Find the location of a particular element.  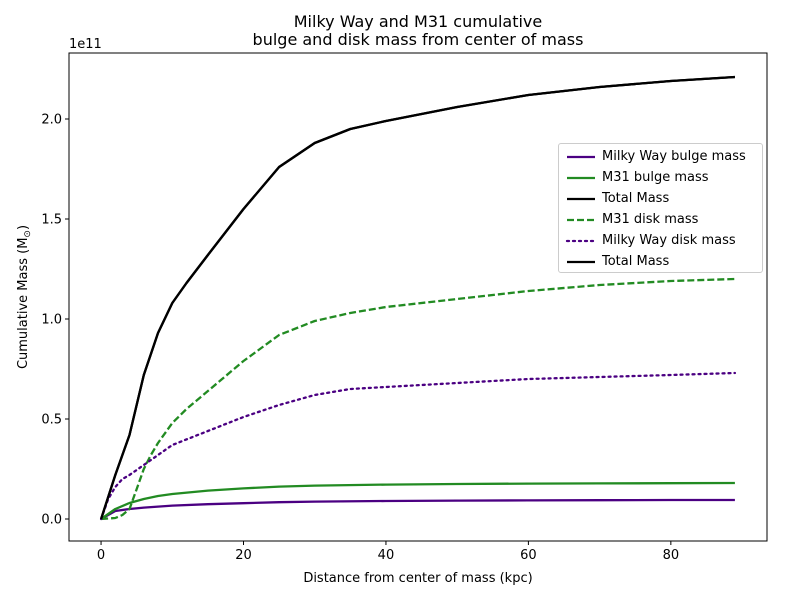

x-axis-label: Distance from center of mass (kpc) is located at coordinates (417, 578).